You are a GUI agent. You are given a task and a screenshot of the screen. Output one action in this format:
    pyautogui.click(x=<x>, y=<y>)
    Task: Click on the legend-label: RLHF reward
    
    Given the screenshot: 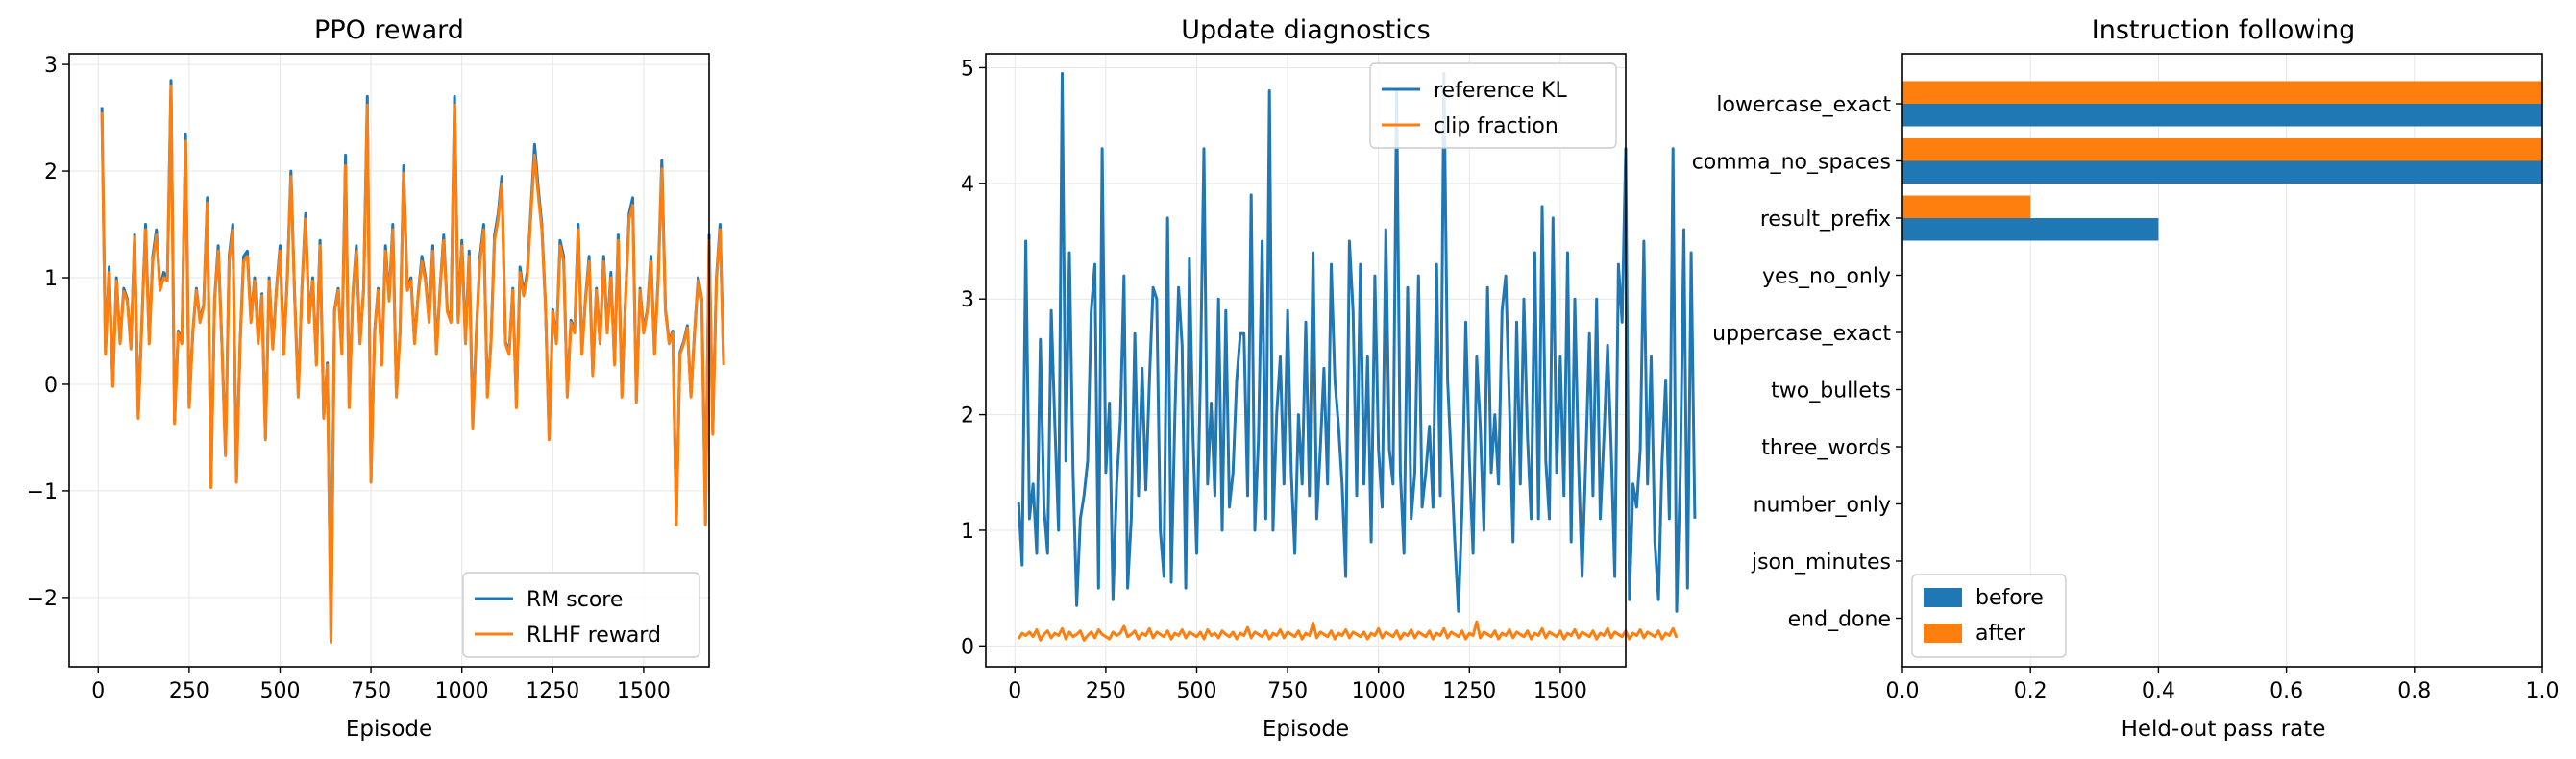 What is the action you would take?
    pyautogui.click(x=594, y=636)
    